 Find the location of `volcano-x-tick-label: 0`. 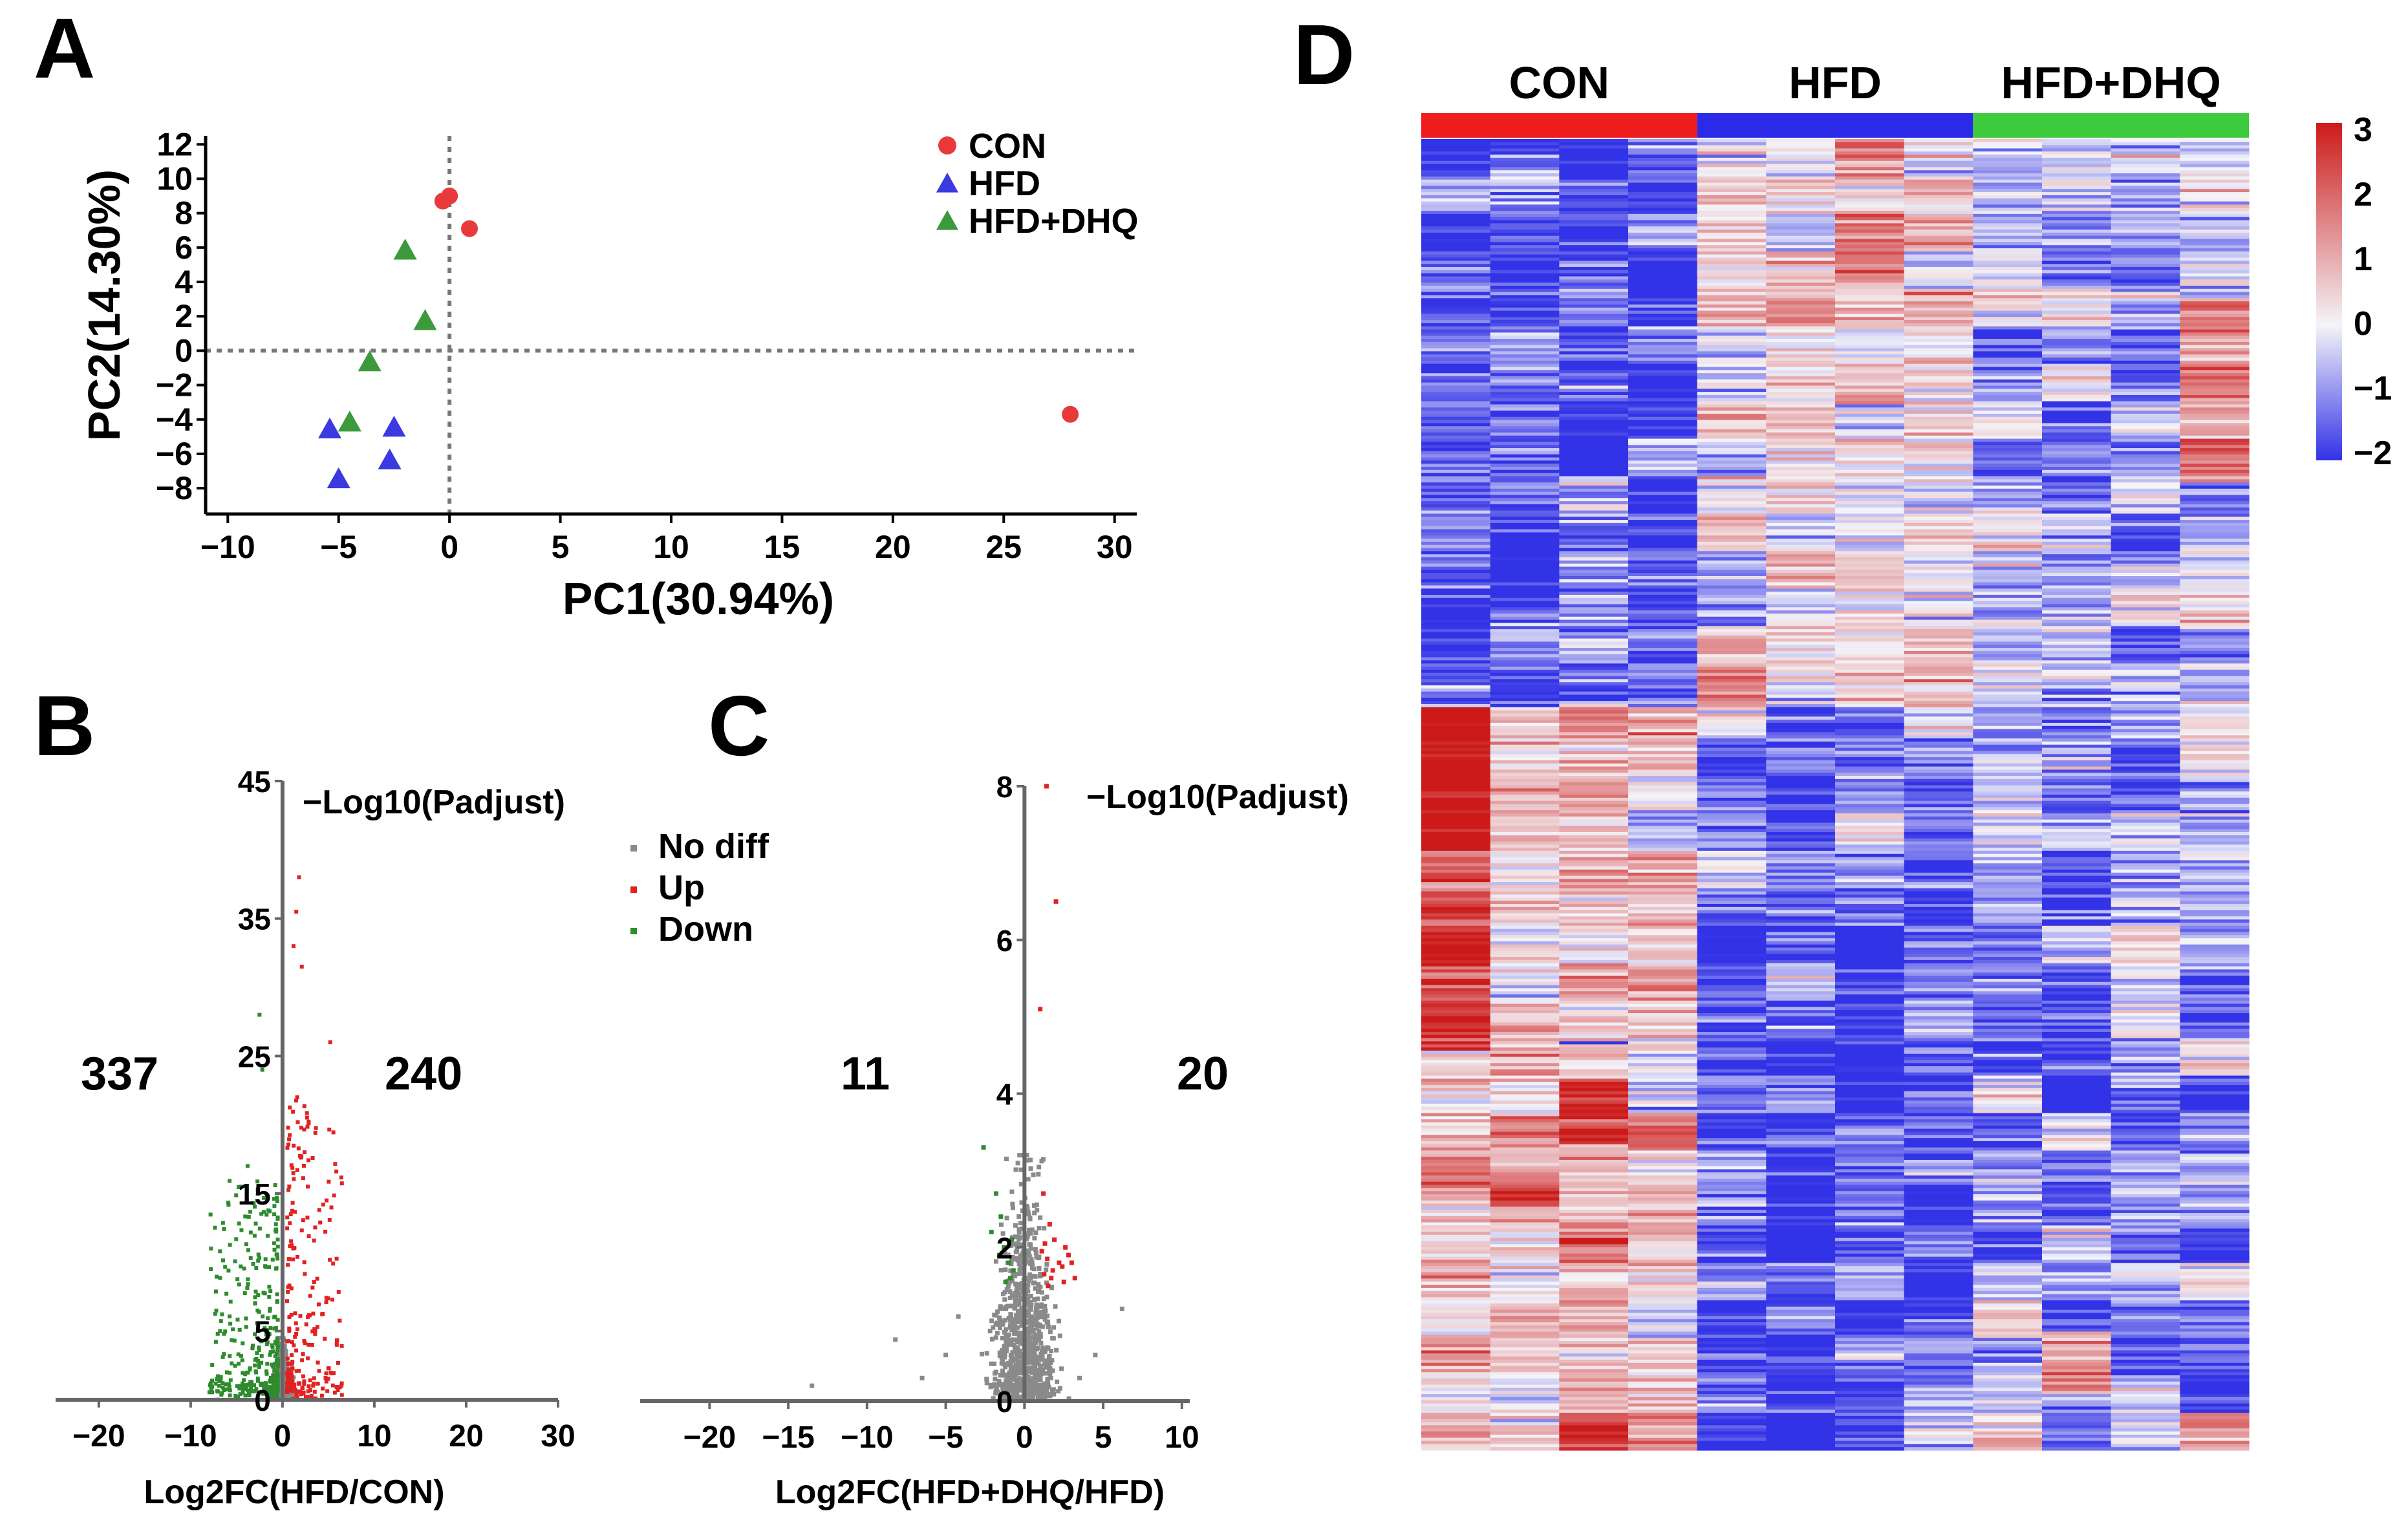

volcano-x-tick-label: 0 is located at coordinates (1024, 1437).